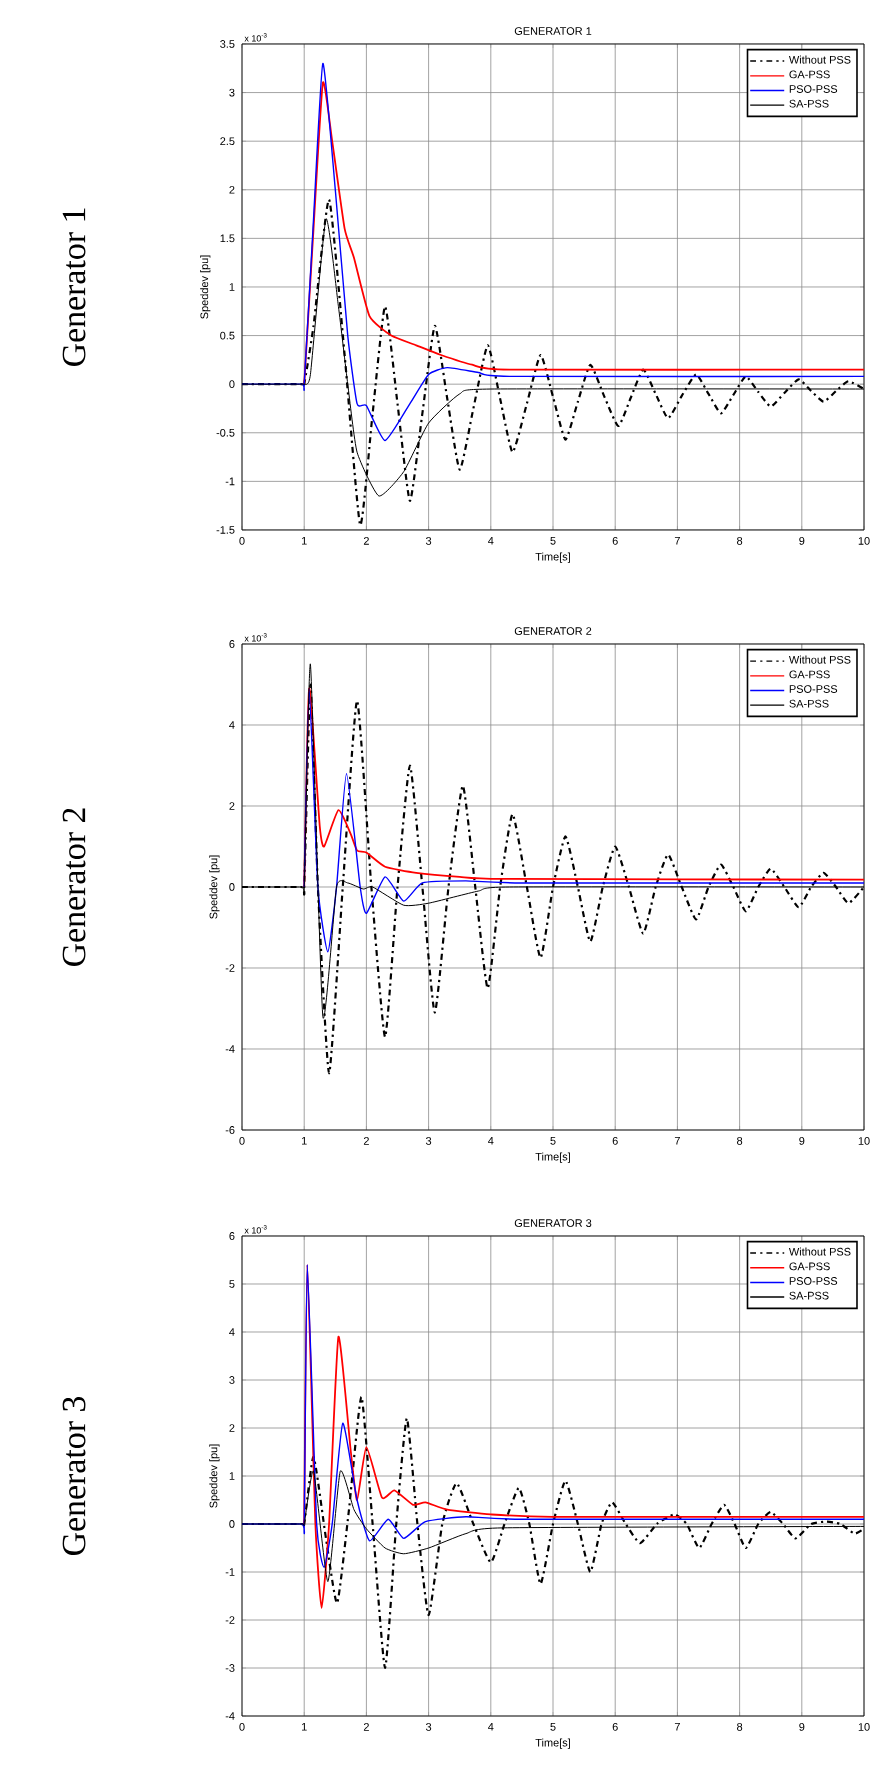 This screenshot has width=872, height=1766. I want to click on text: Generator 3, so click(74, 1476).